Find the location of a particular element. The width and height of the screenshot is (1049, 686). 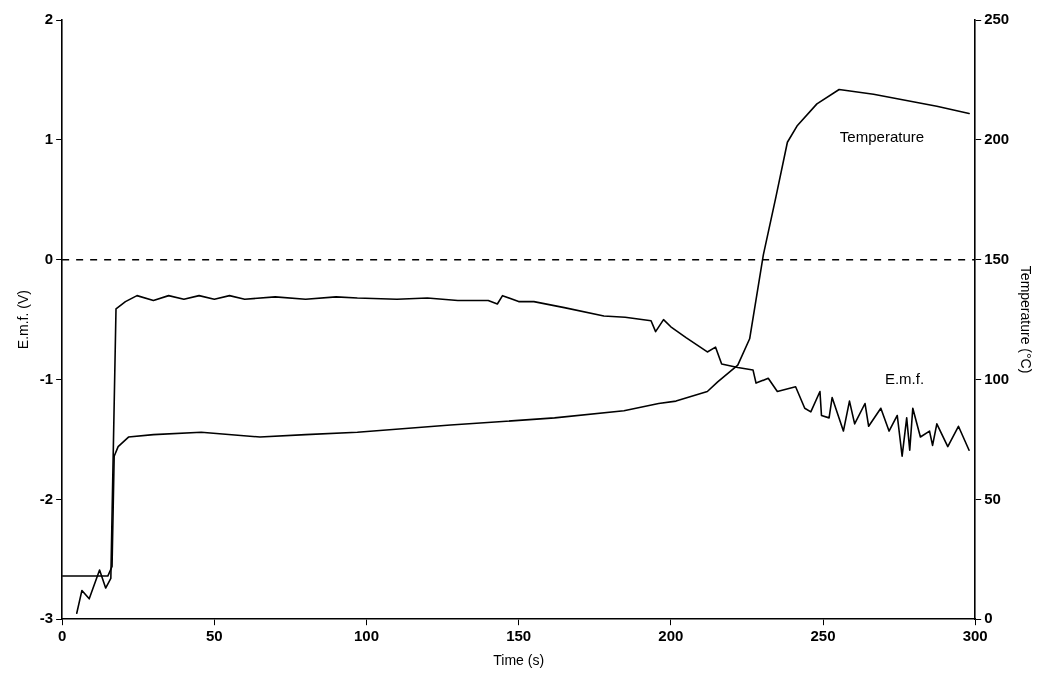

y2-tick-label: 50 is located at coordinates (992, 498).